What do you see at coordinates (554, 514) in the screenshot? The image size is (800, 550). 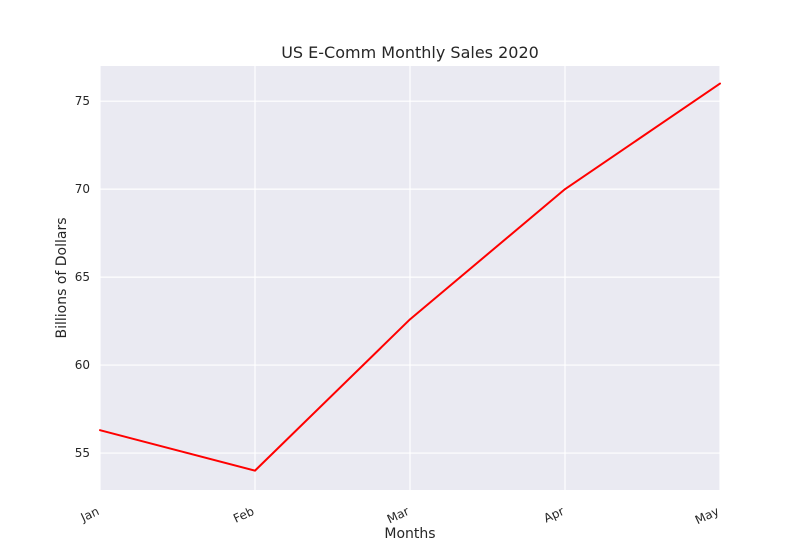 I see `x-tick-label: Apr` at bounding box center [554, 514].